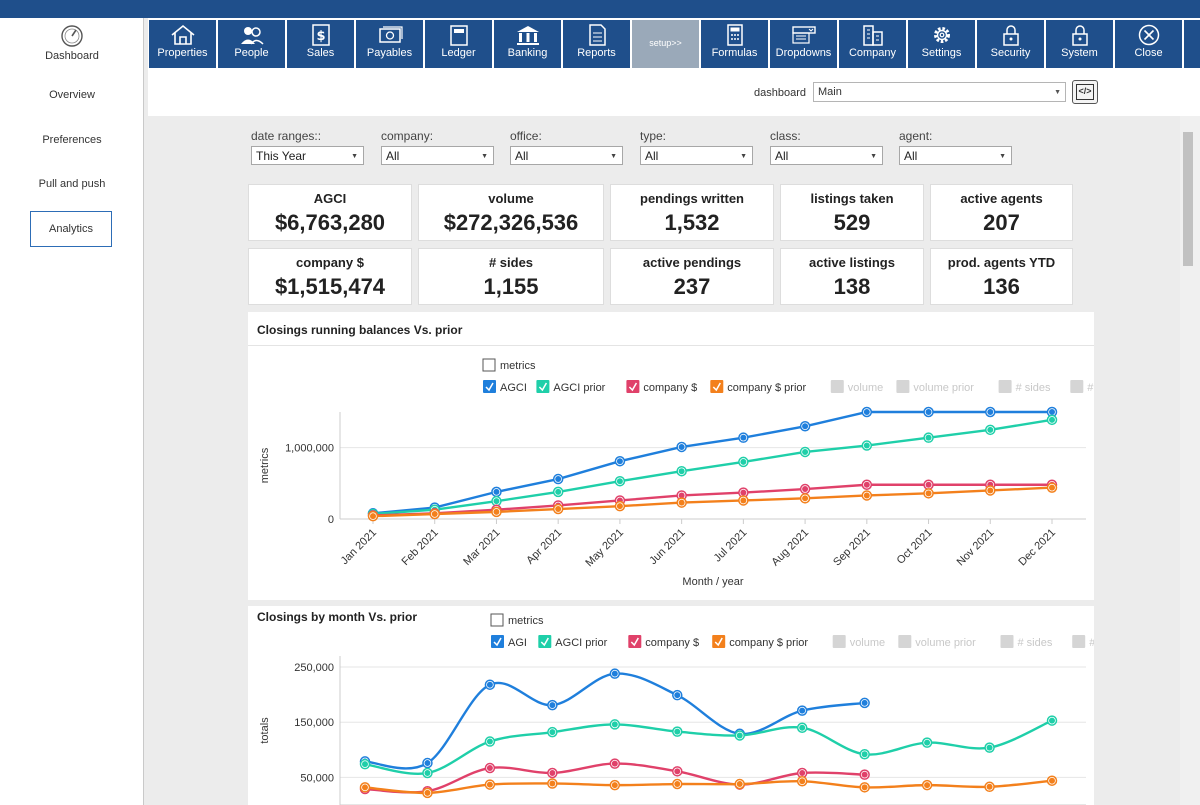 Image resolution: width=1200 pixels, height=805 pixels. What do you see at coordinates (437, 155) in the screenshot?
I see `filter-select-company: All ▼` at bounding box center [437, 155].